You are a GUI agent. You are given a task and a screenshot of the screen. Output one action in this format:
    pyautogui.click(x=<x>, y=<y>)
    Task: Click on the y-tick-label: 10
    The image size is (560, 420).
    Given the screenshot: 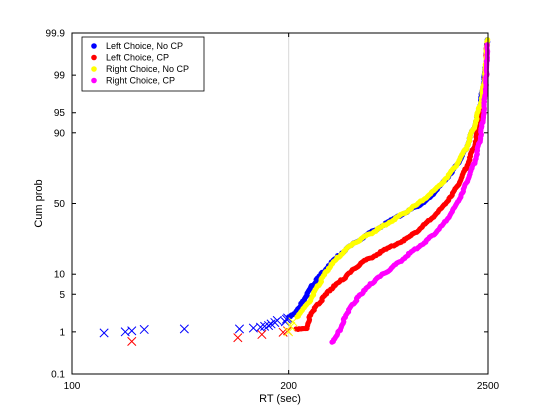 What is the action you would take?
    pyautogui.click(x=60, y=275)
    